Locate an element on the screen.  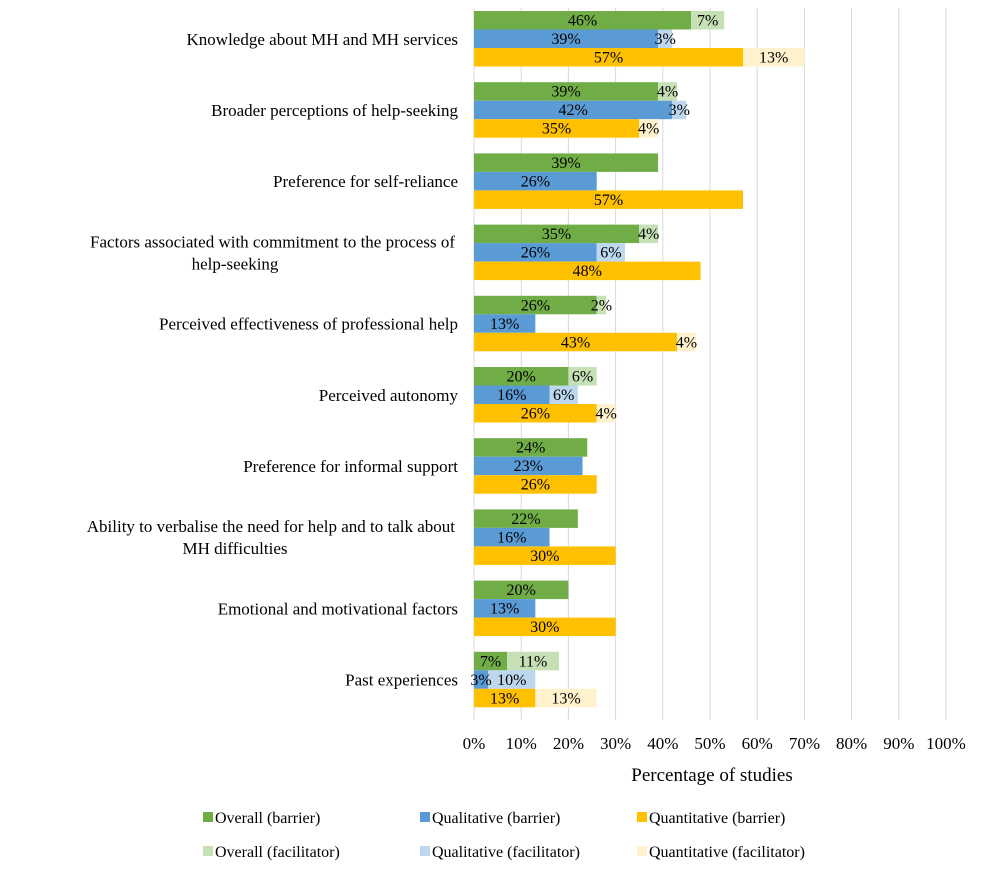
category-label: Emotional and motivational factors is located at coordinates (338, 608).